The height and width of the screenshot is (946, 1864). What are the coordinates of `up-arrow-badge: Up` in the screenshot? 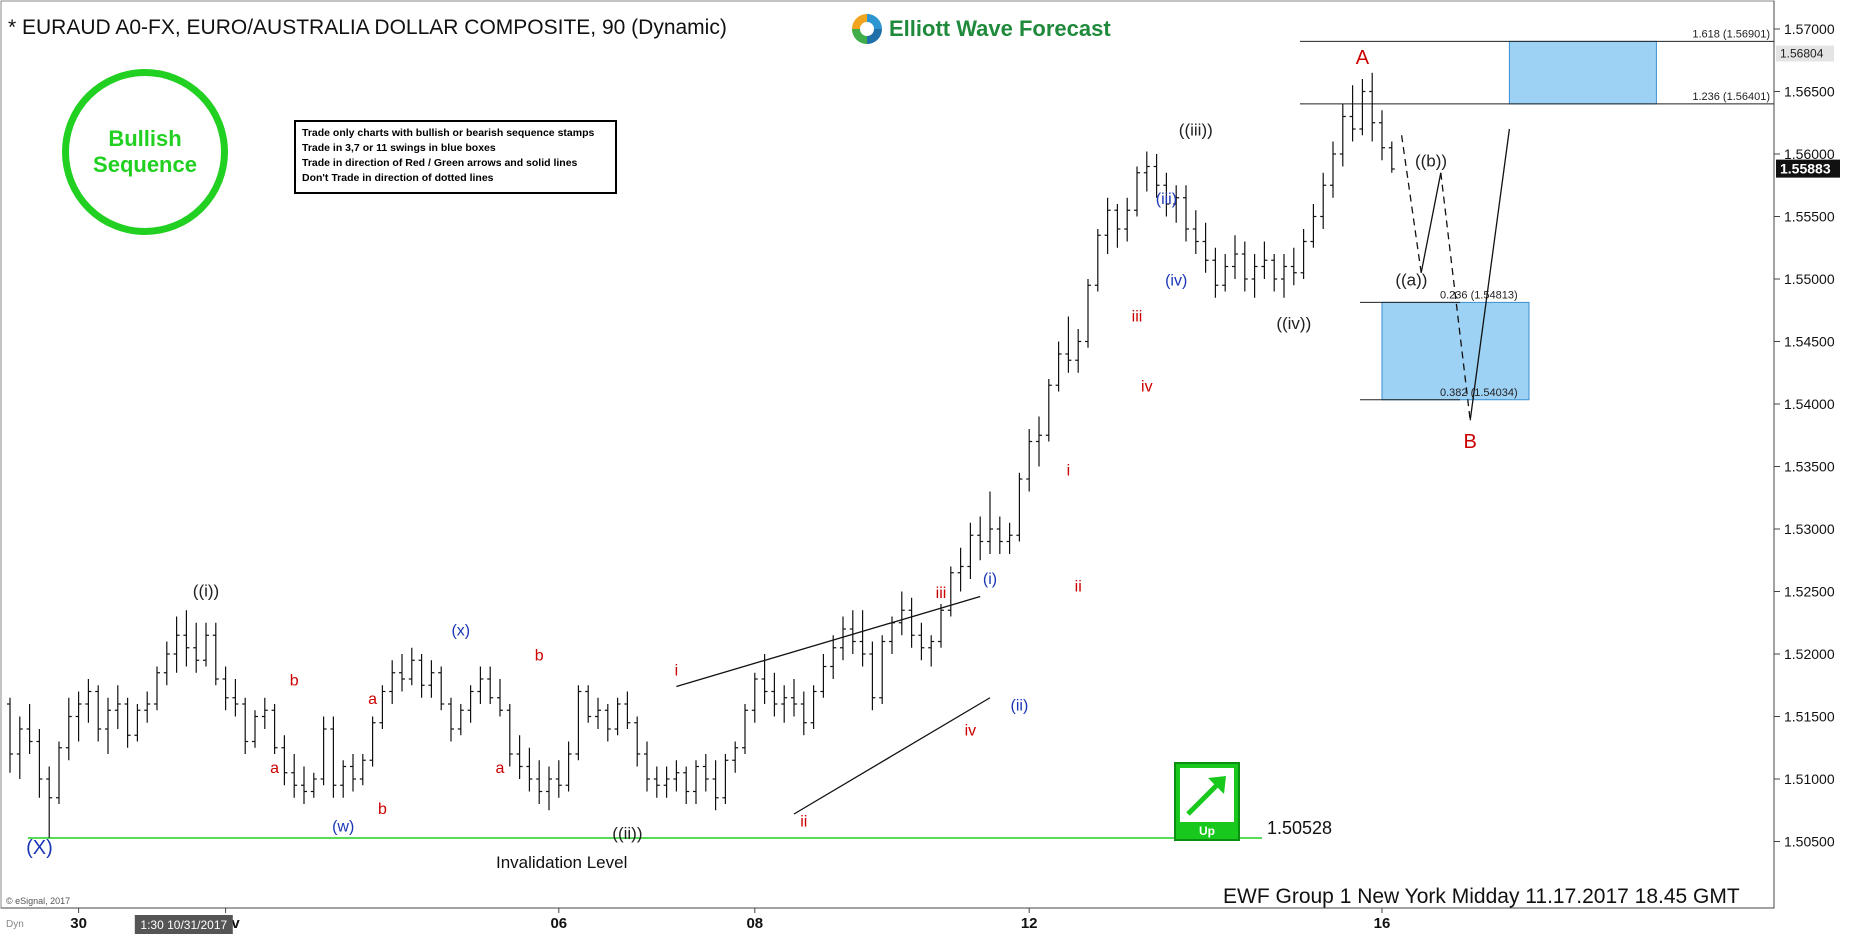 It's located at (1207, 801).